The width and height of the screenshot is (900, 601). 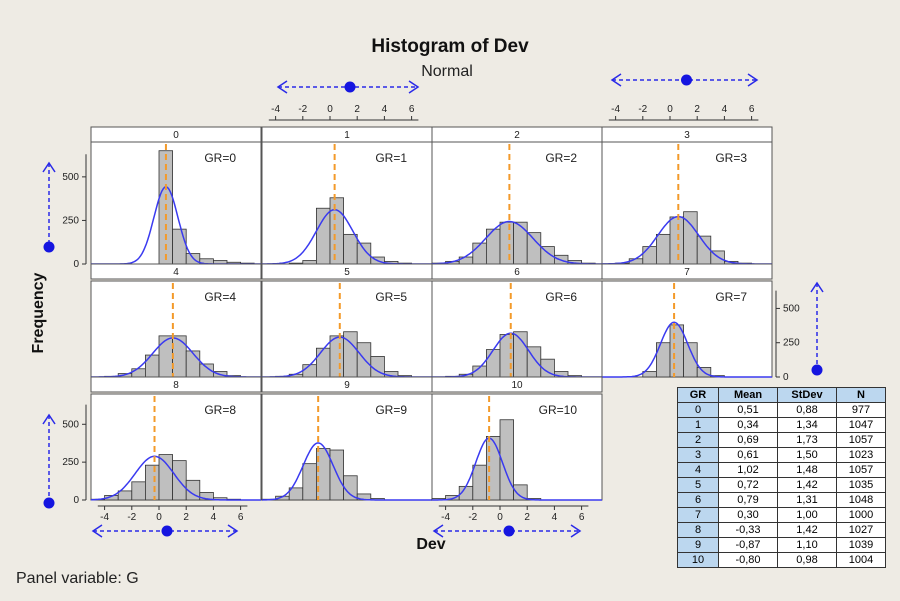 What do you see at coordinates (731, 297) in the screenshot?
I see `panel-group-label: GR=7` at bounding box center [731, 297].